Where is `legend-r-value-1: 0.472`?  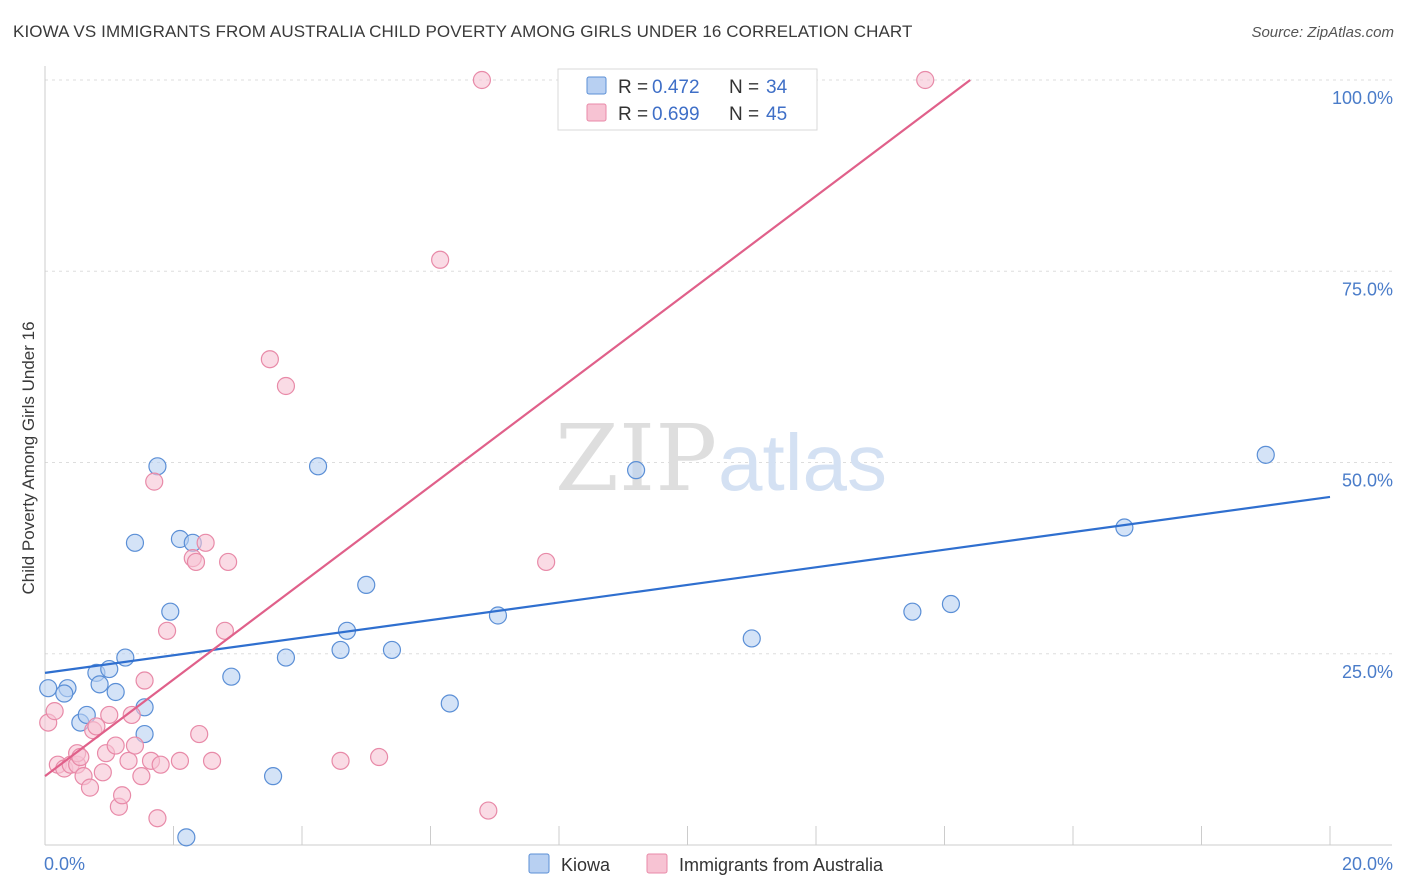
legend-r-value-1: 0.472 is located at coordinates (676, 87).